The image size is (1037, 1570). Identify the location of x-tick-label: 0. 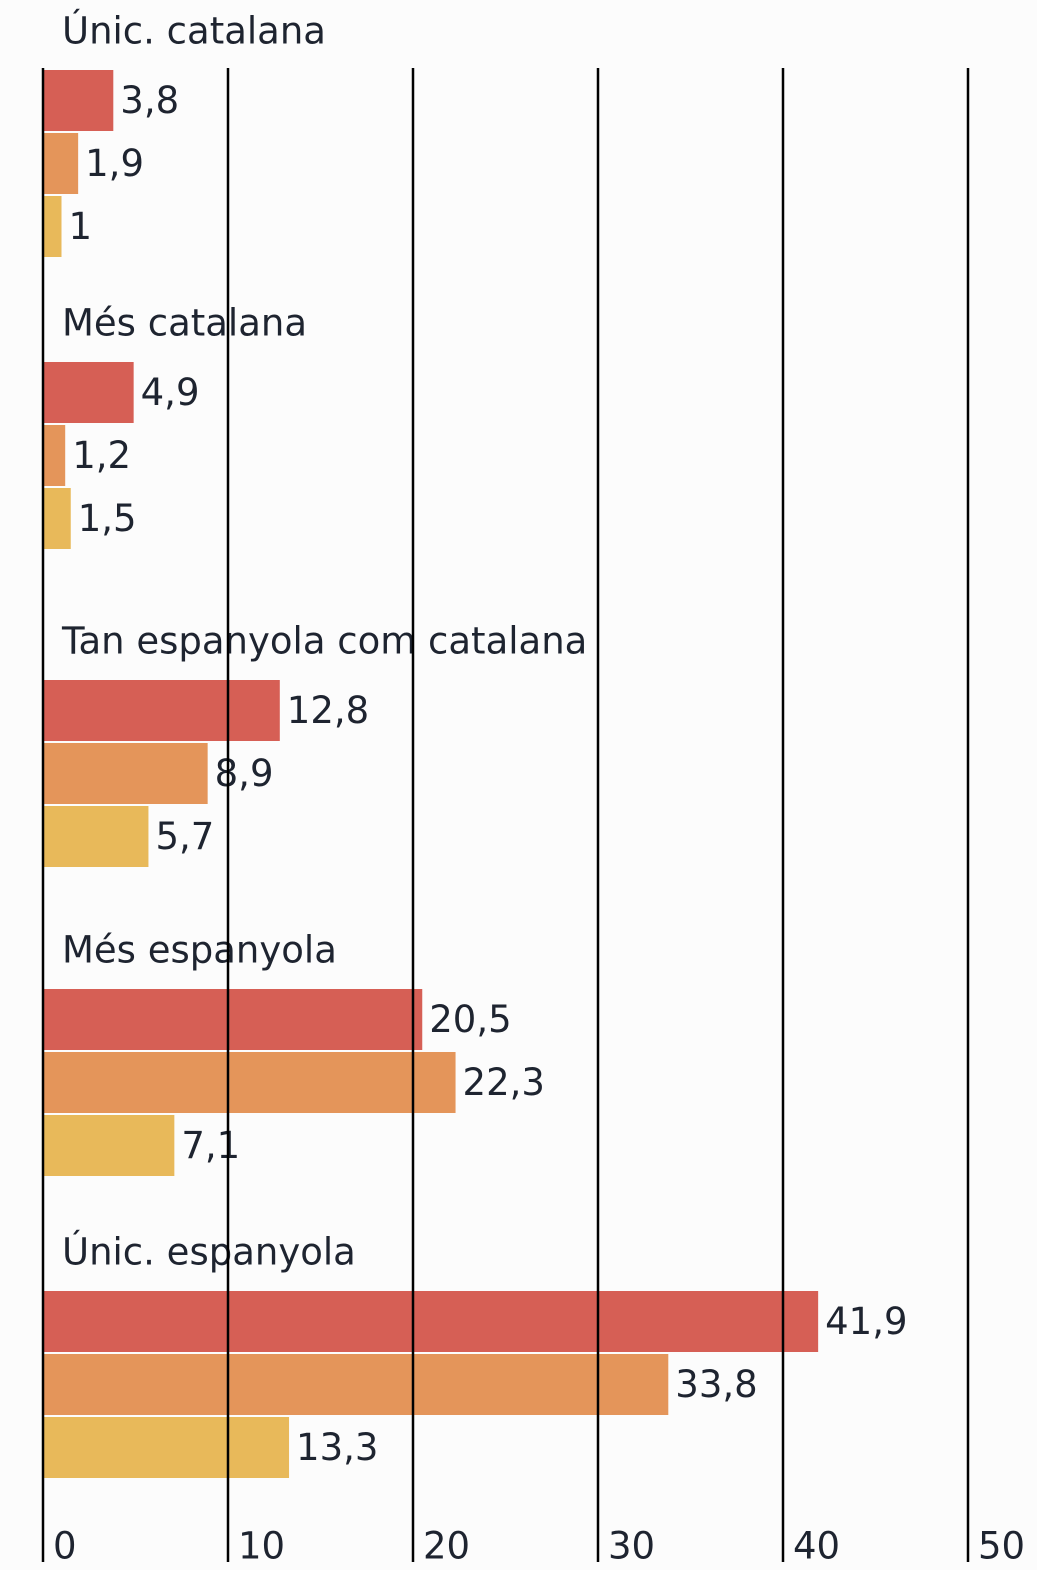
(65, 1546).